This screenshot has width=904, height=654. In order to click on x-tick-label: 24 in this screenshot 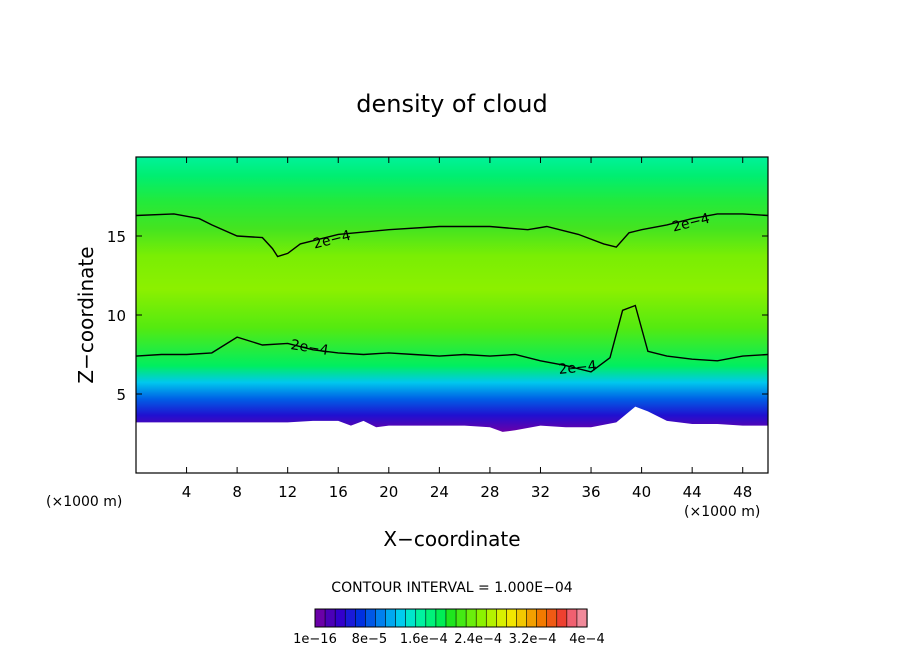, I will do `click(439, 492)`.